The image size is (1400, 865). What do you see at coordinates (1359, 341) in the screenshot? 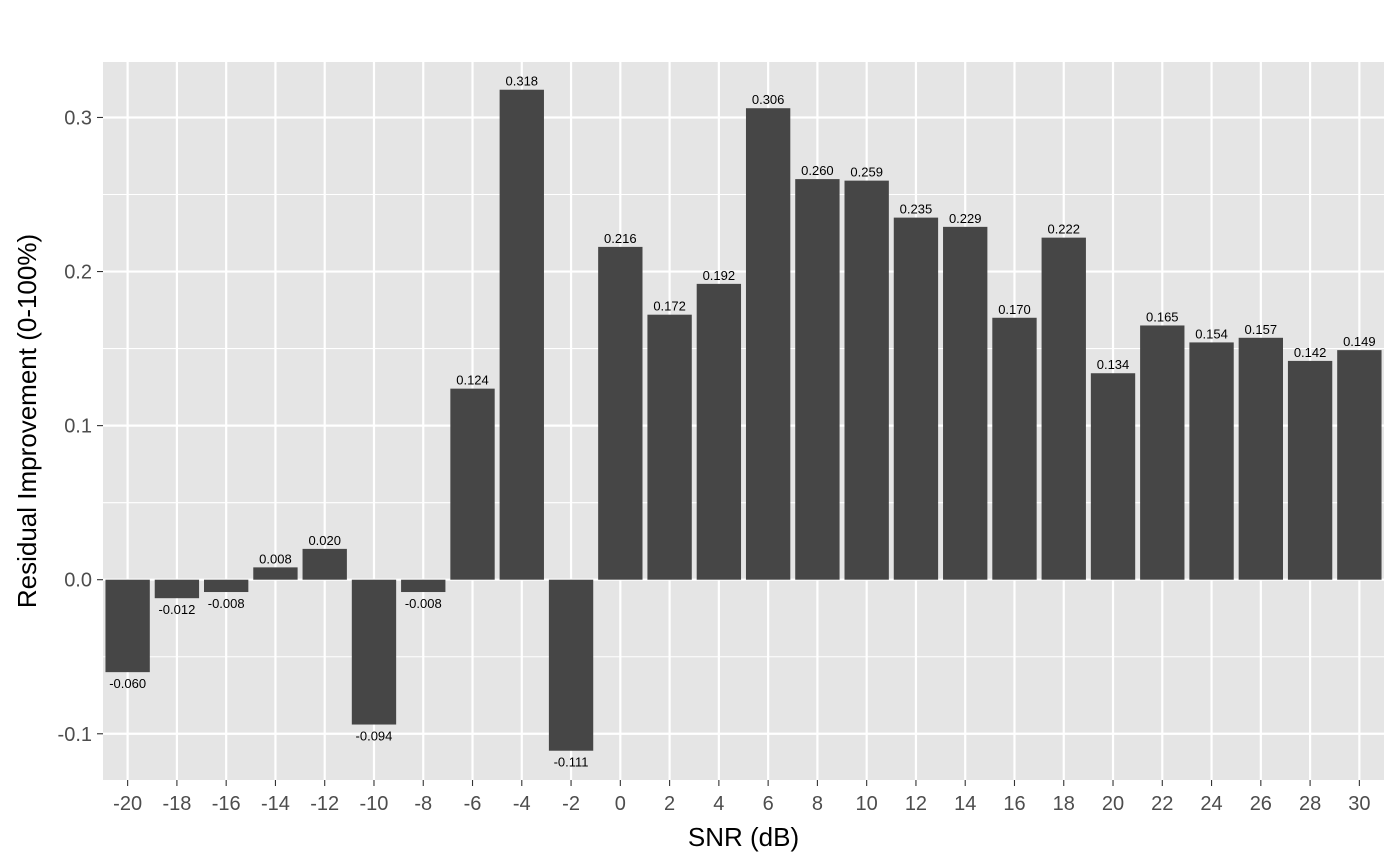
I see `bar-value-label: 0.149` at bounding box center [1359, 341].